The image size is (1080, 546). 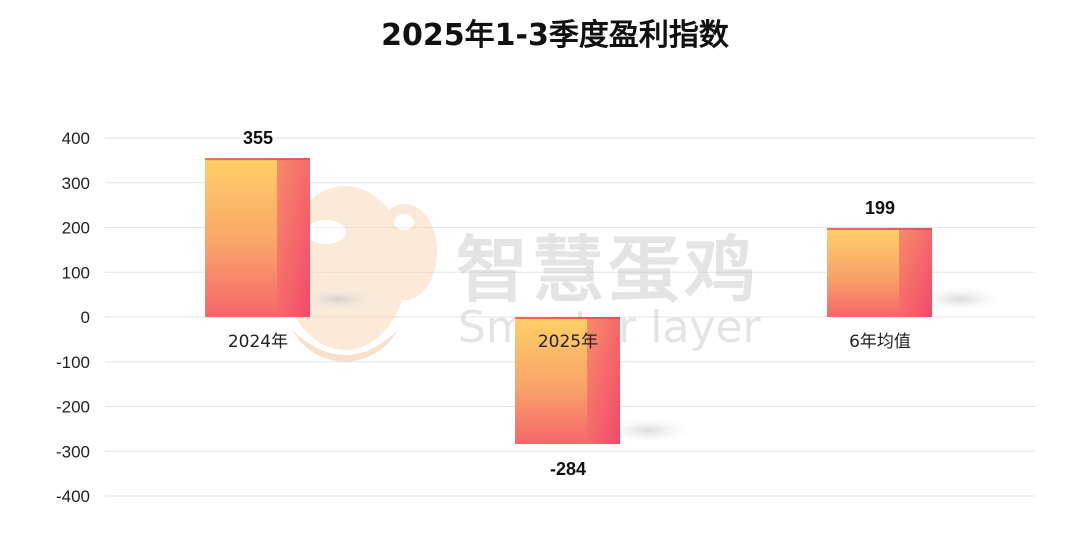 I want to click on y-tick-label: -300, so click(x=73, y=451).